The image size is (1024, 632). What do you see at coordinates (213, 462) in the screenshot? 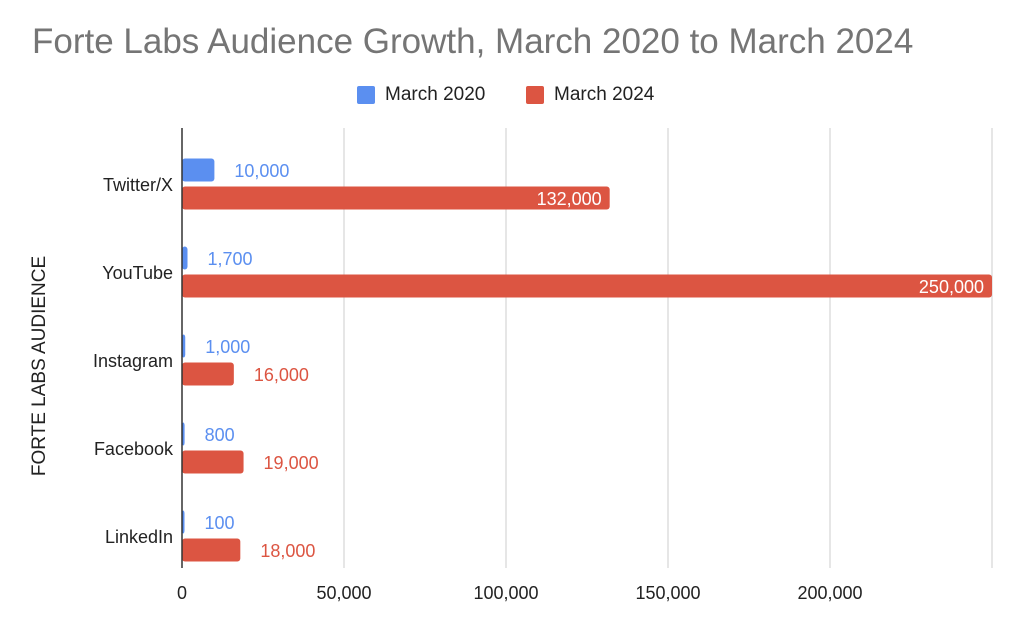
I see `bar-facebook-march-2024` at bounding box center [213, 462].